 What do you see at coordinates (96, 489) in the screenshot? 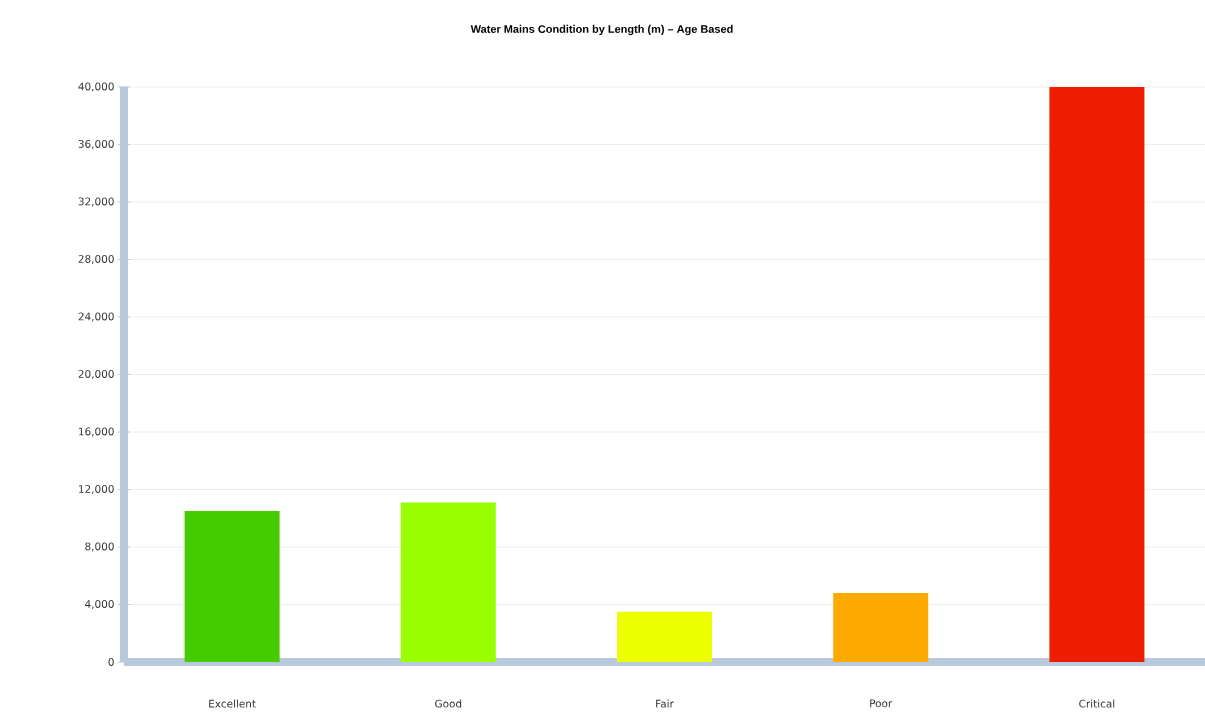
I see `y-tick-label: 12,000` at bounding box center [96, 489].